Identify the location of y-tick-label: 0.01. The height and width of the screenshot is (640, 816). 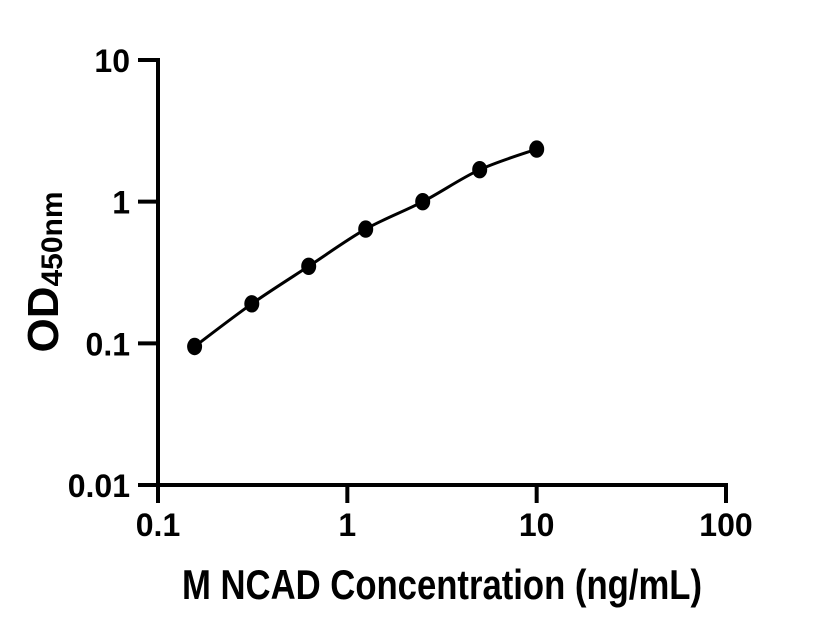
(99, 486).